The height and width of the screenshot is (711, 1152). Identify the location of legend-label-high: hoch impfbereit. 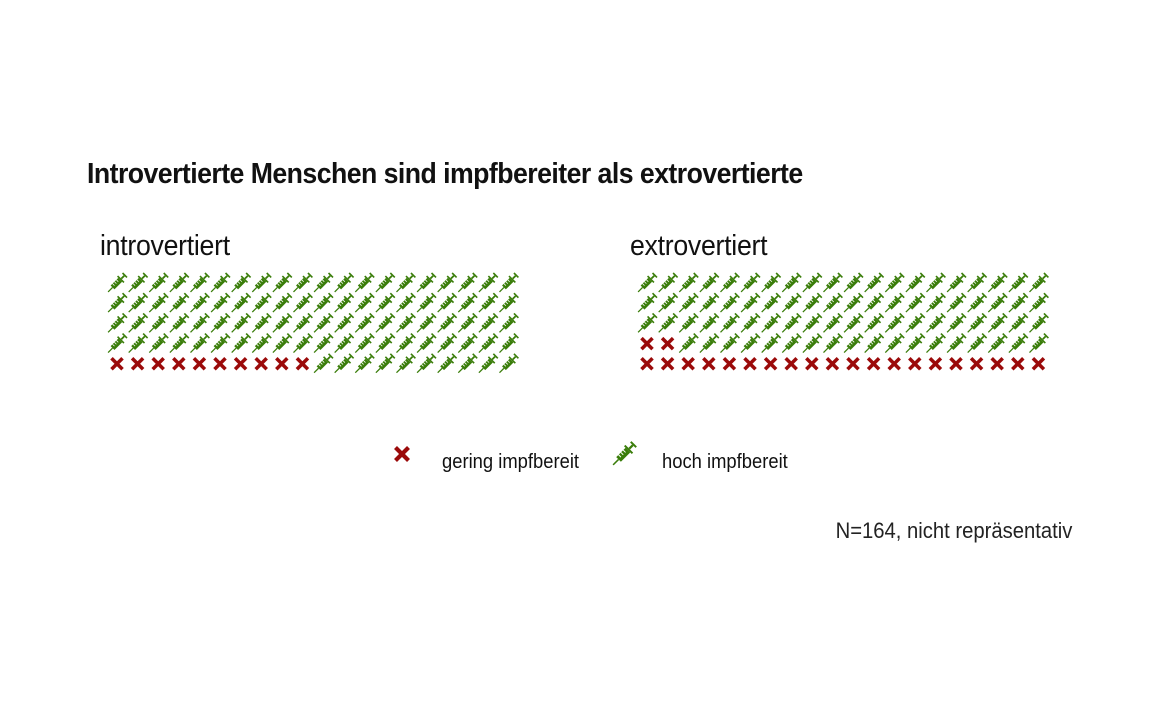
(725, 462).